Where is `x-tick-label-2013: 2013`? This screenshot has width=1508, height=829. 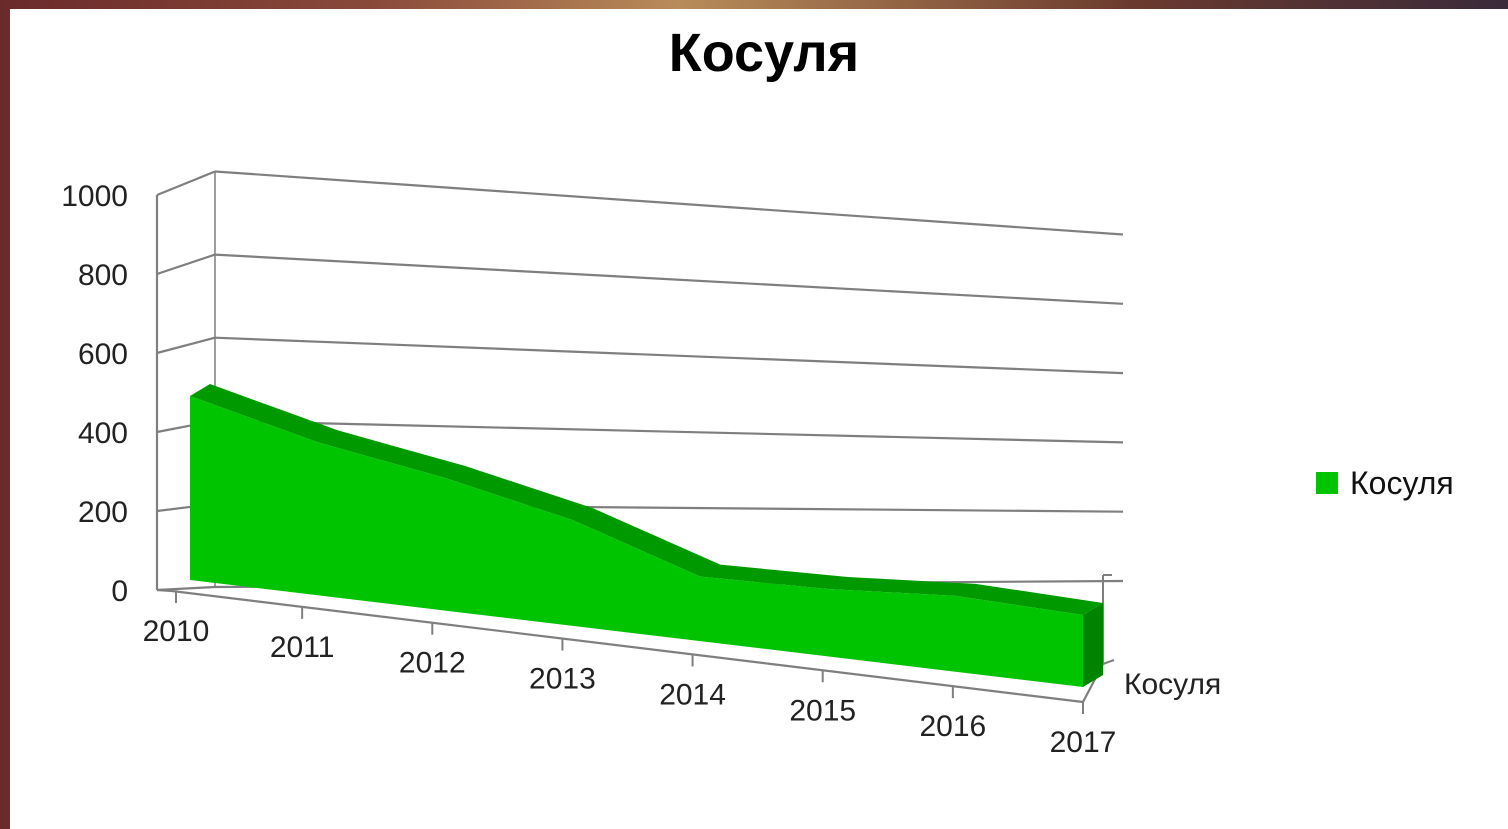
x-tick-label-2013: 2013 is located at coordinates (562, 679).